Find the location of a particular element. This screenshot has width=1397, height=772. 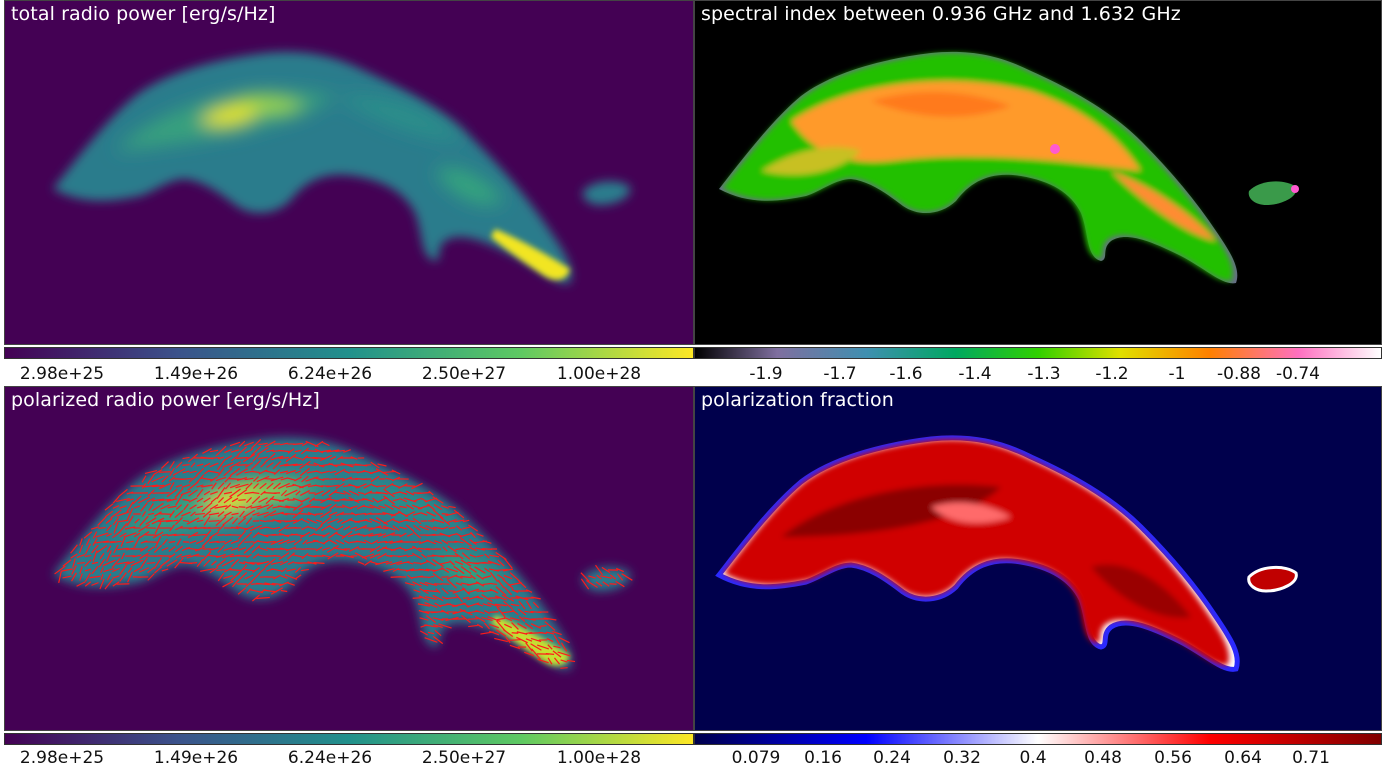

colorbar-tick-label: 0.4 is located at coordinates (1032, 758).